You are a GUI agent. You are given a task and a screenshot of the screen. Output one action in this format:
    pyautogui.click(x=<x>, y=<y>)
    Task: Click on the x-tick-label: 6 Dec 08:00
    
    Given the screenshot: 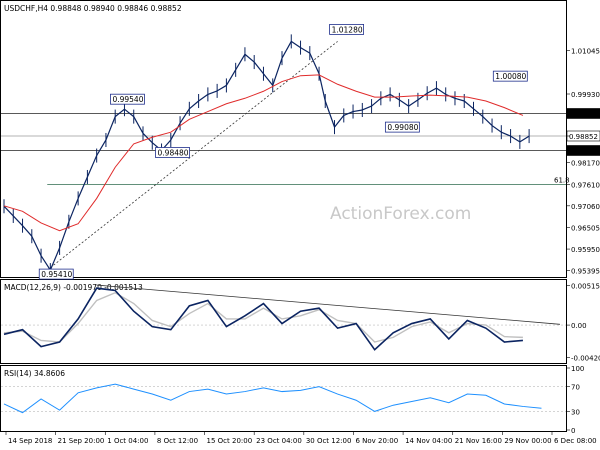 What is the action you would take?
    pyautogui.click(x=575, y=441)
    